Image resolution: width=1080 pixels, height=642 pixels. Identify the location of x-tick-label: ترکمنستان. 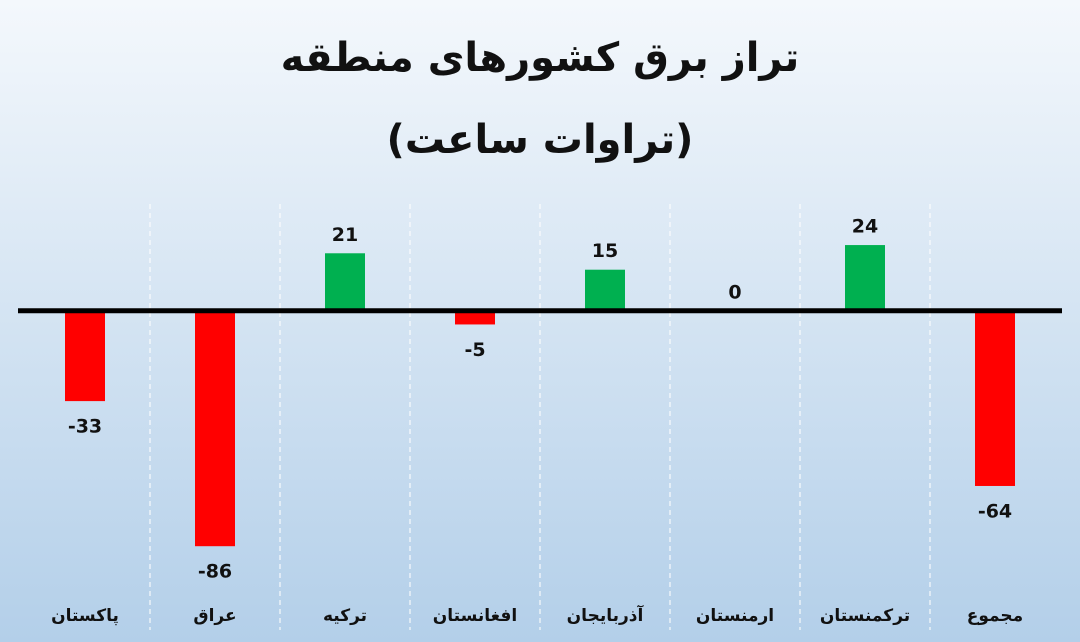
(865, 616).